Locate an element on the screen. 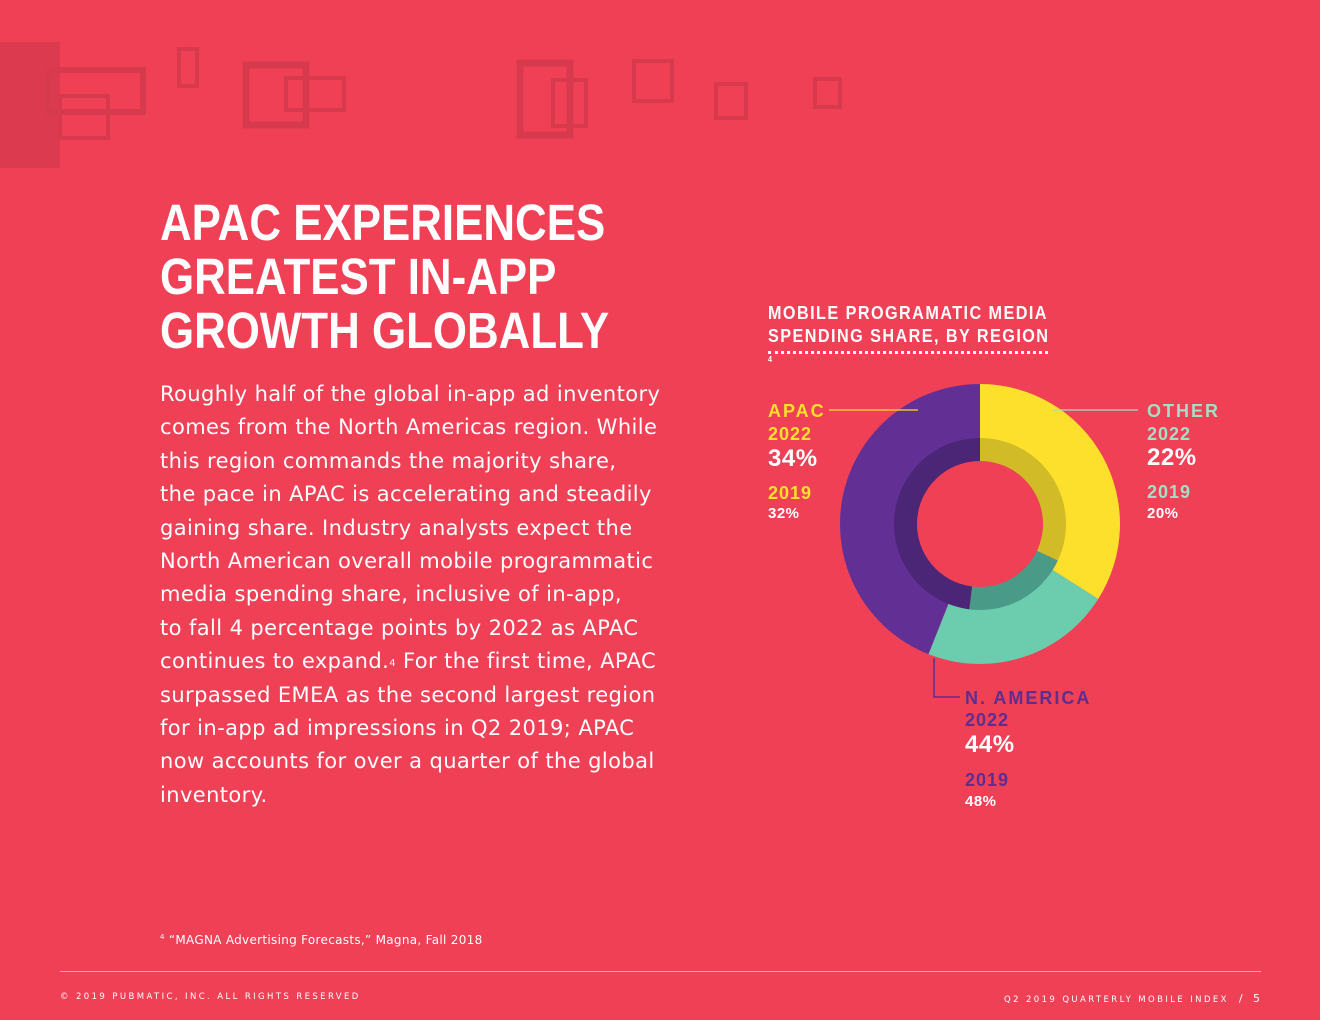 This screenshot has width=1320, height=1020. chart-title-underline is located at coordinates (908, 352).